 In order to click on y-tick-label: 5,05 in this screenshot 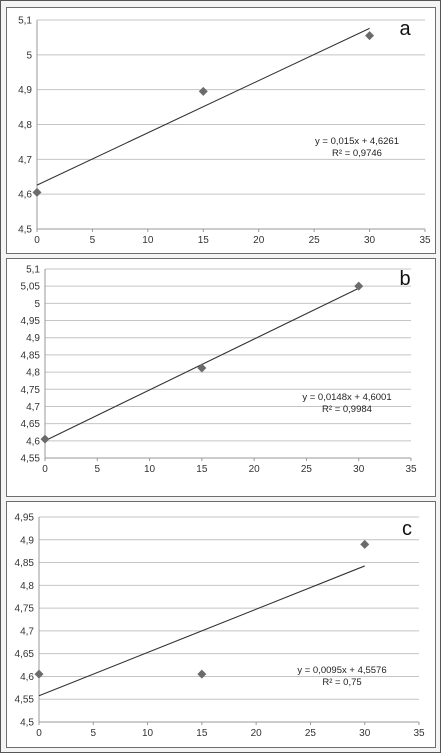, I will do `click(31, 287)`.